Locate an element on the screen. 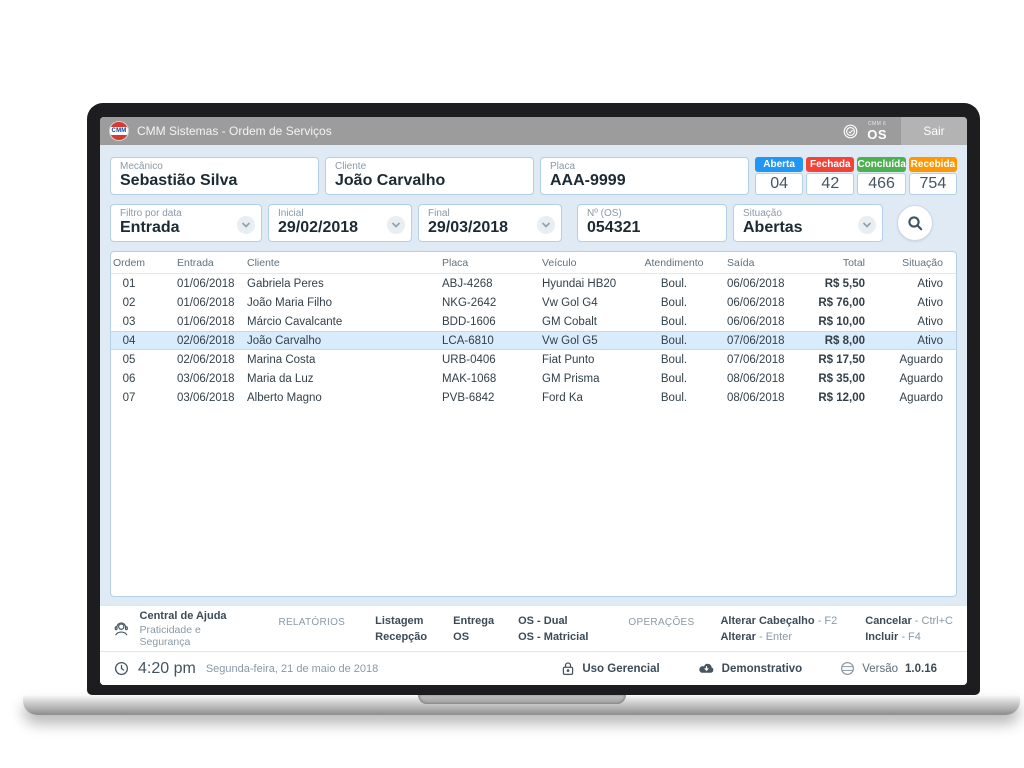 Image resolution: width=1024 pixels, height=768 pixels. op-alterar-cabecalho: Alterar Cabeçalho - F2 is located at coordinates (779, 620).